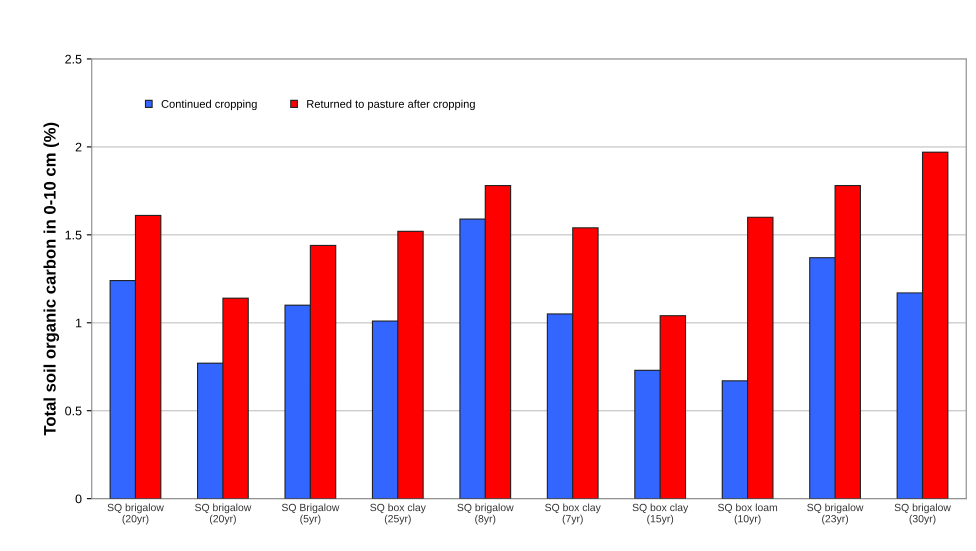 Image resolution: width=976 pixels, height=551 pixels. Describe the element at coordinates (573, 514) in the screenshot. I see `x-tick-label: SQ box clay (7yr)` at that location.